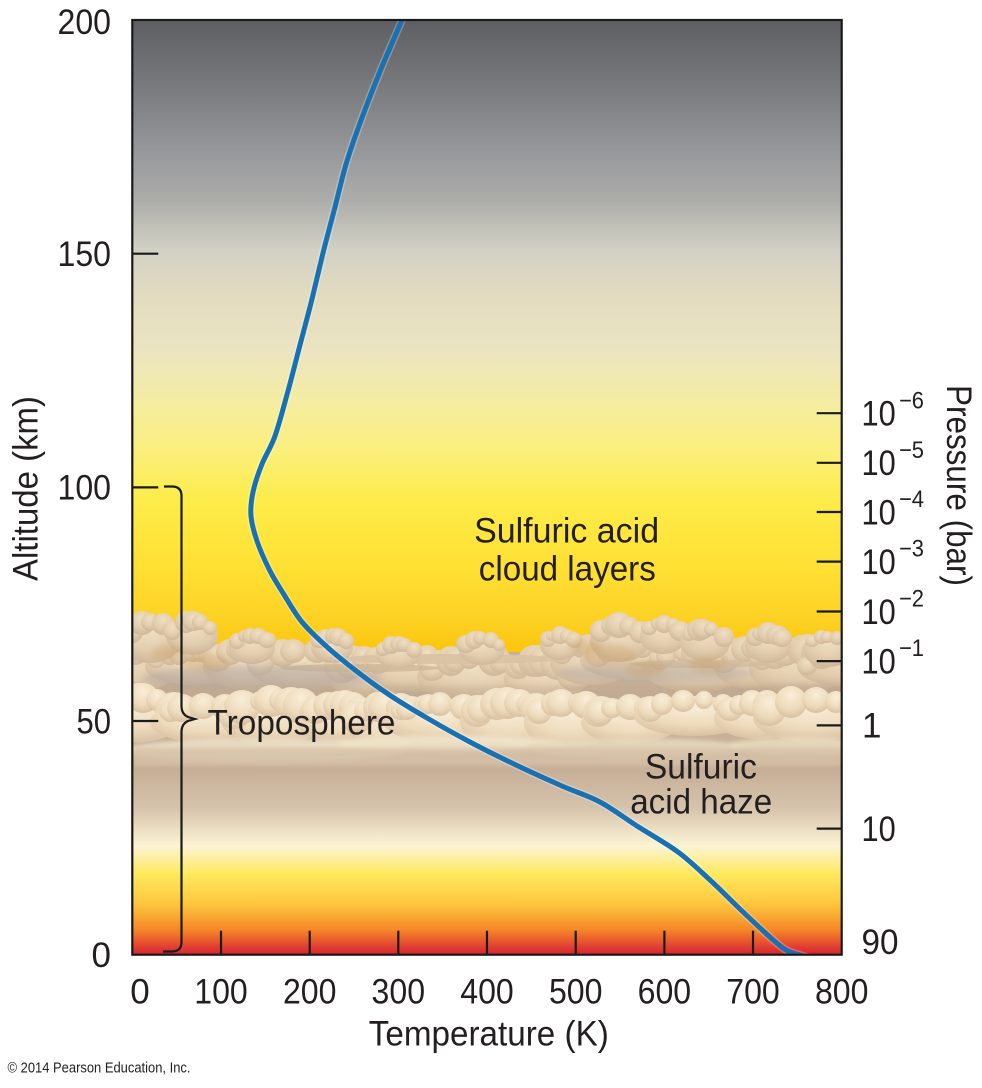 The height and width of the screenshot is (1088, 982). What do you see at coordinates (399, 992) in the screenshot?
I see `svg-text: 300` at bounding box center [399, 992].